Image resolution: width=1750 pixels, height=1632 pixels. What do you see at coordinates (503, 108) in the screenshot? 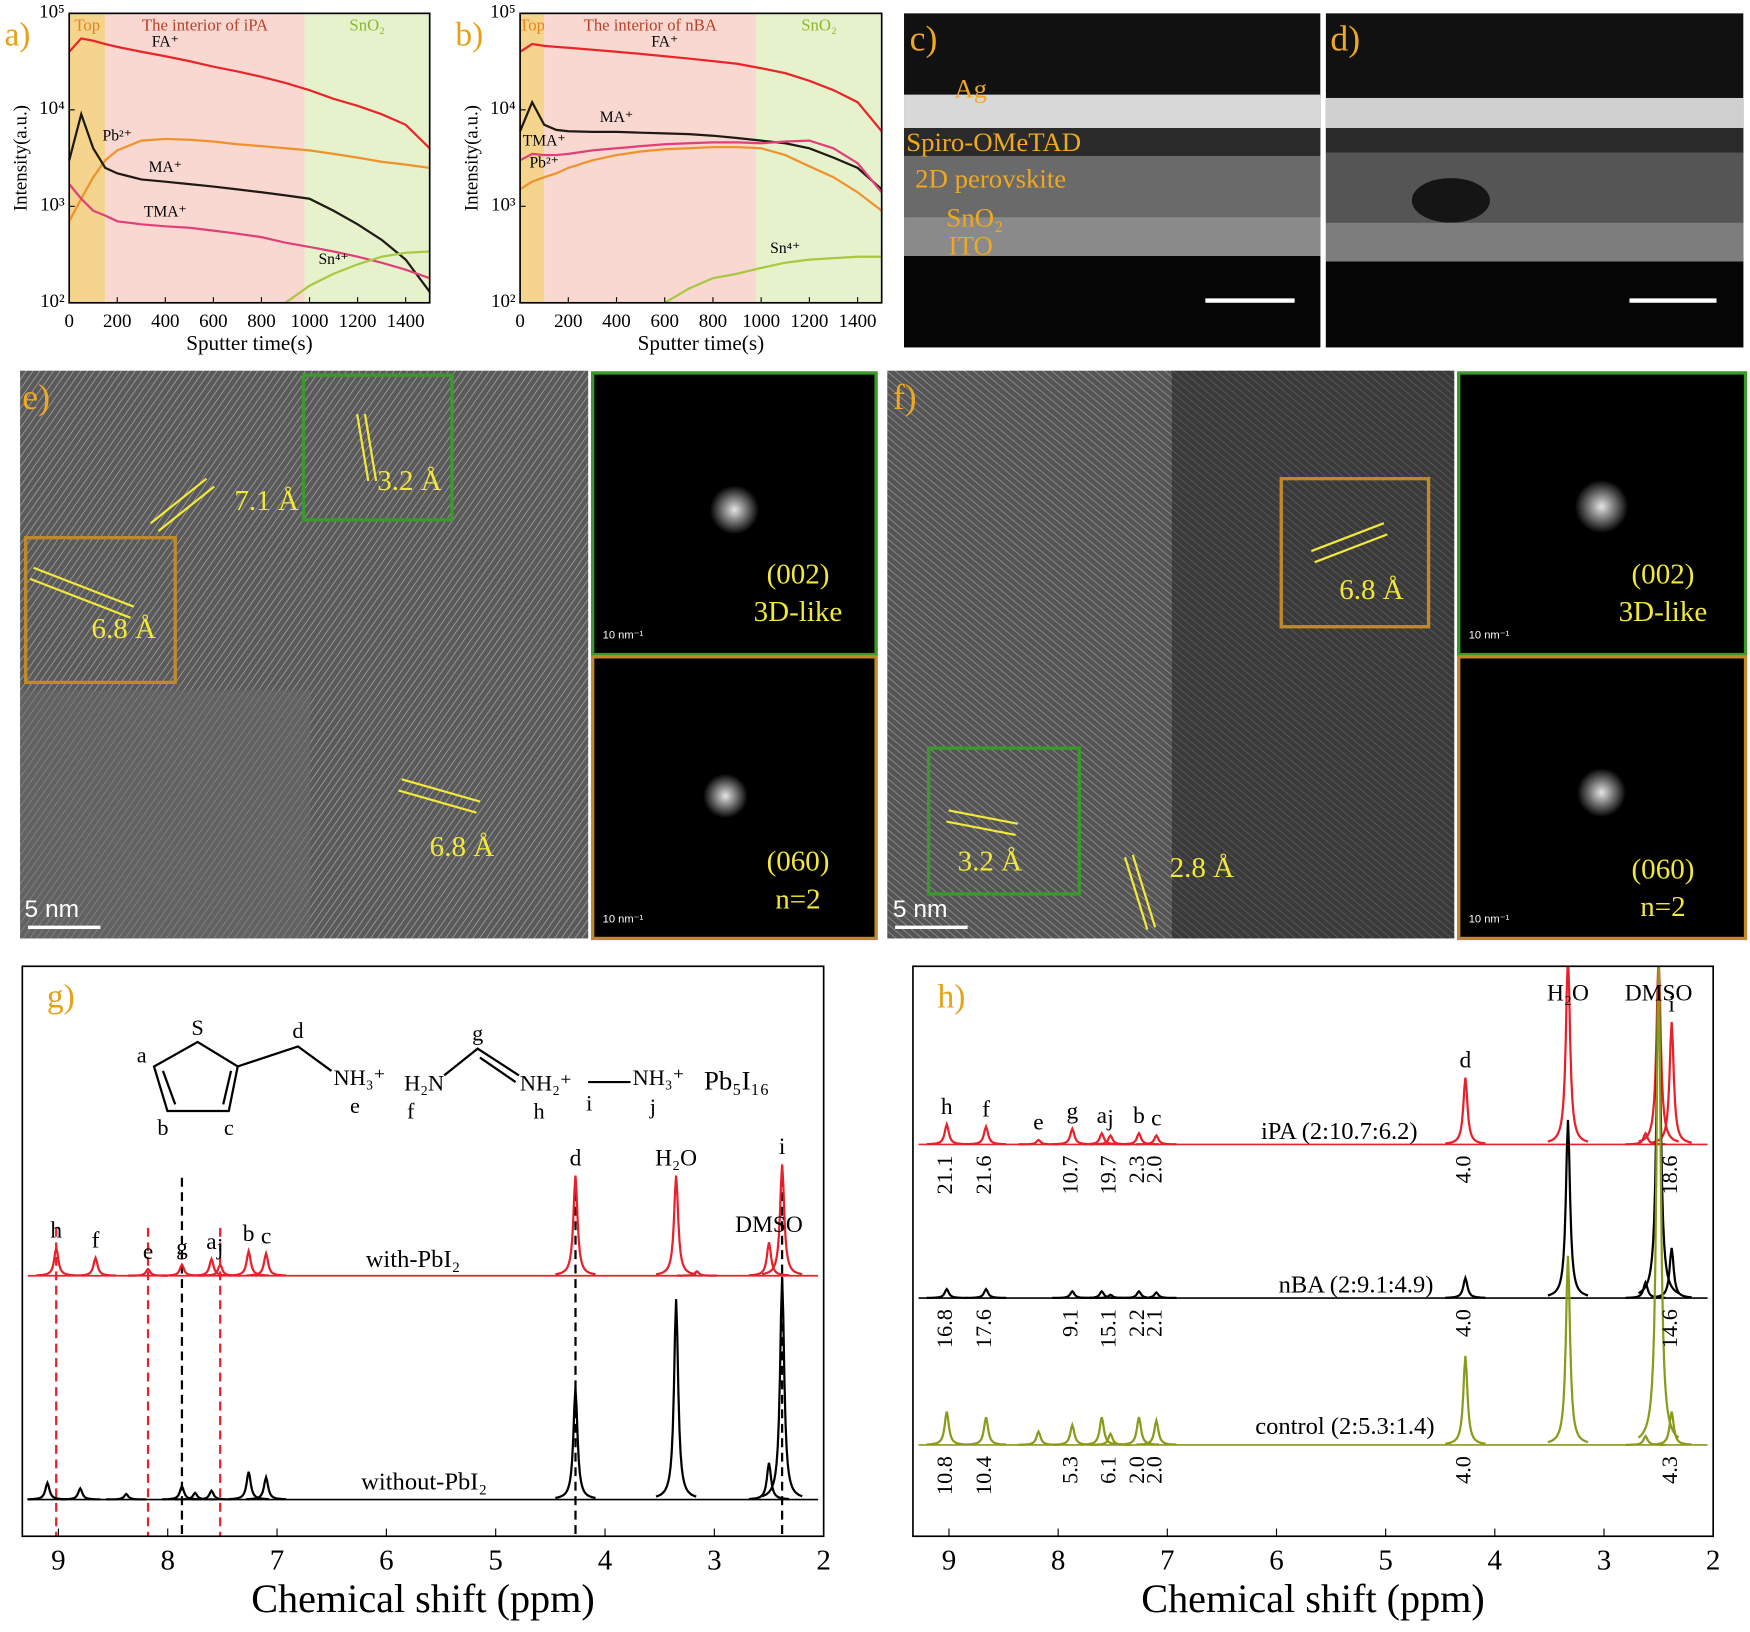
I see `y-tick-label: 10⁴` at bounding box center [503, 108].